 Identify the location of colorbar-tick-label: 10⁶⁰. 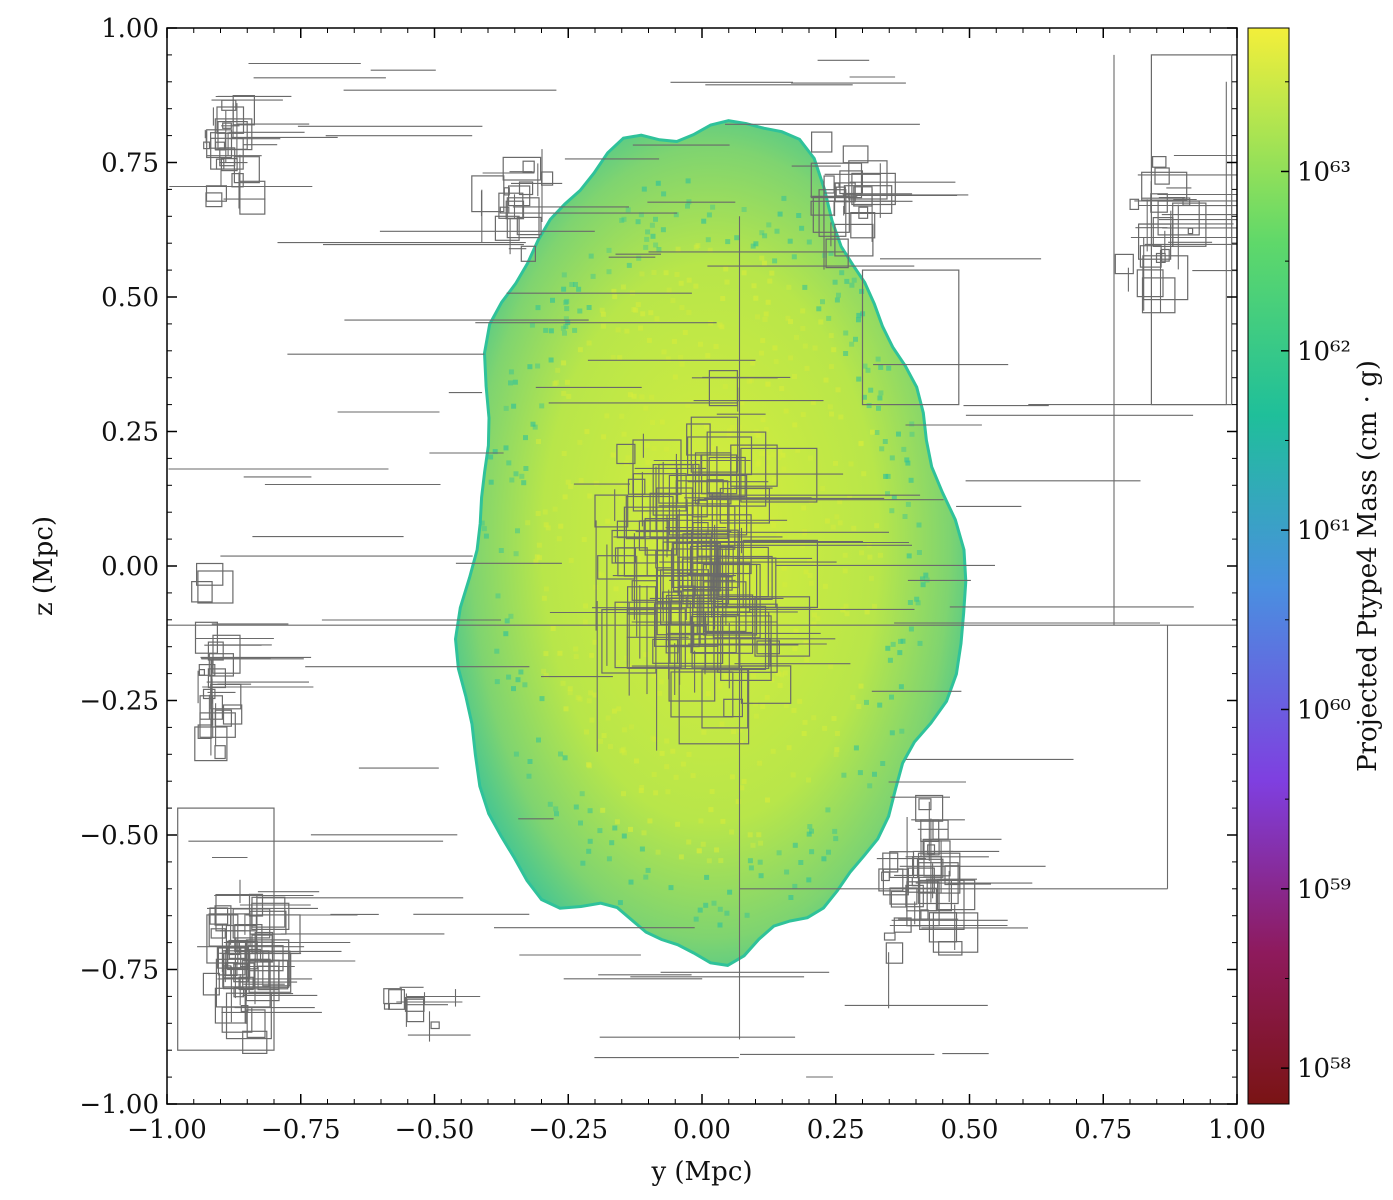
(1324, 710).